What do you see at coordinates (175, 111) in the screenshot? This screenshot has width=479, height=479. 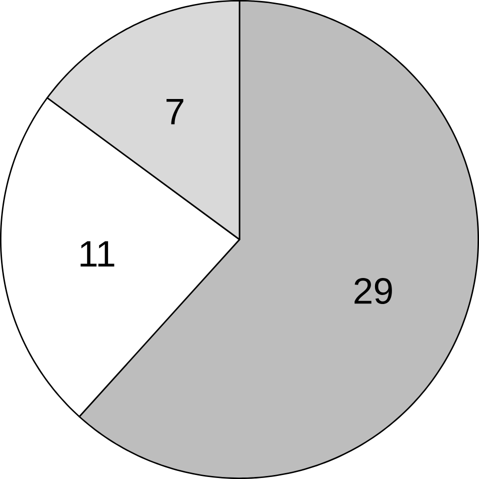 I see `data-label: 7` at bounding box center [175, 111].